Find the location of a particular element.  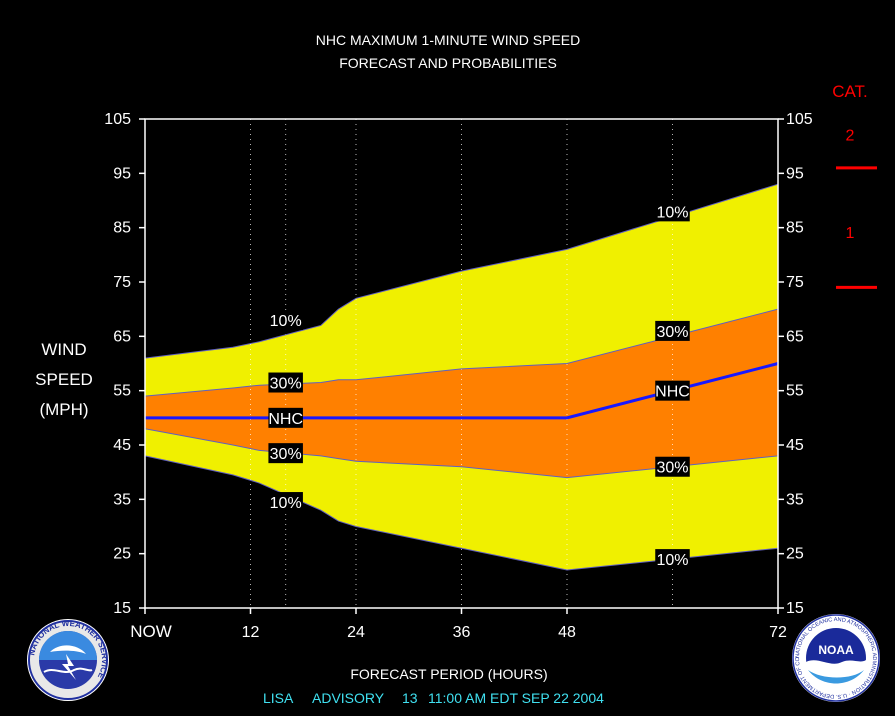

category-label: 1 is located at coordinates (850, 233).